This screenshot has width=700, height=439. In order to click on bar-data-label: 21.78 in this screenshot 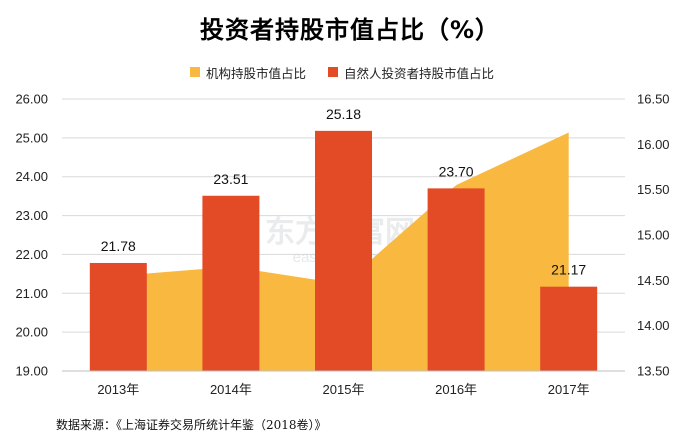, I will do `click(118, 246)`.